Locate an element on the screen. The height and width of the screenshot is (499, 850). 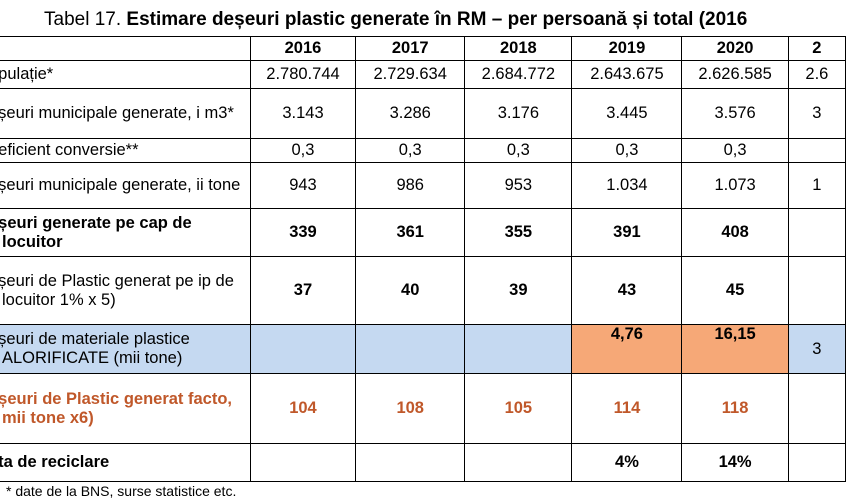
table-cell: 1.034 is located at coordinates (627, 185).